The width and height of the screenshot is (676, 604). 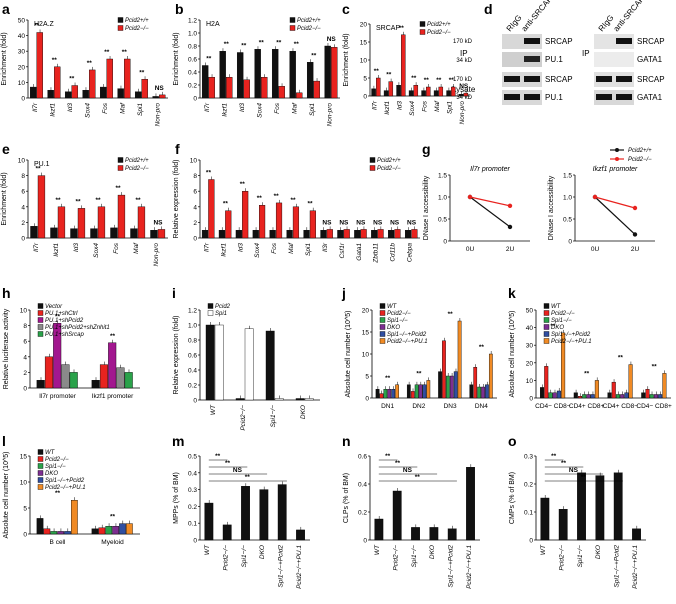 What do you see at coordinates (364, 43) in the screenshot?
I see `y-tick-label: 15` at bounding box center [364, 43].